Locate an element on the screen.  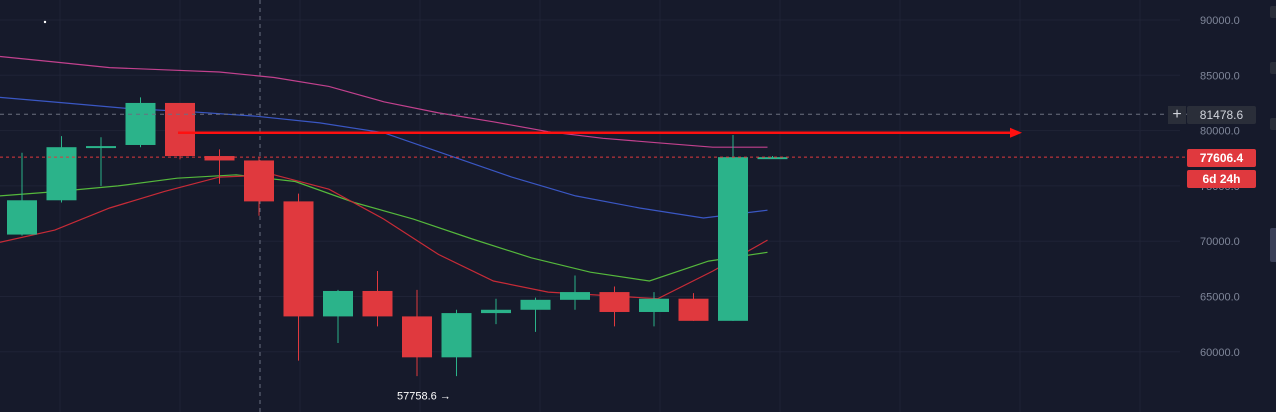
price-axis-tick: 65000.0 is located at coordinates (1220, 298).